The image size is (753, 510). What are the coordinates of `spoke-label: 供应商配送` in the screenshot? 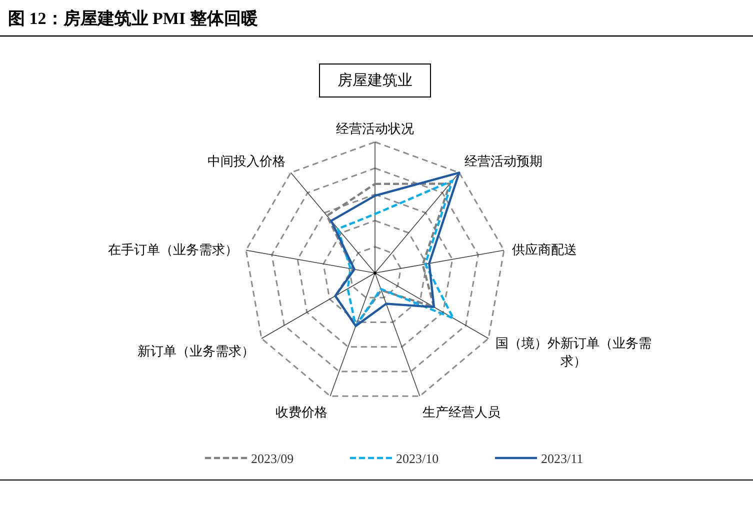 It's located at (544, 249).